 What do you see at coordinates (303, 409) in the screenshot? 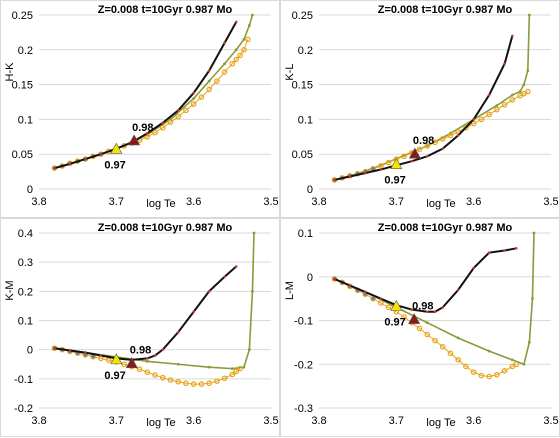
I see `y-tick-label: -0.3` at bounding box center [303, 409].